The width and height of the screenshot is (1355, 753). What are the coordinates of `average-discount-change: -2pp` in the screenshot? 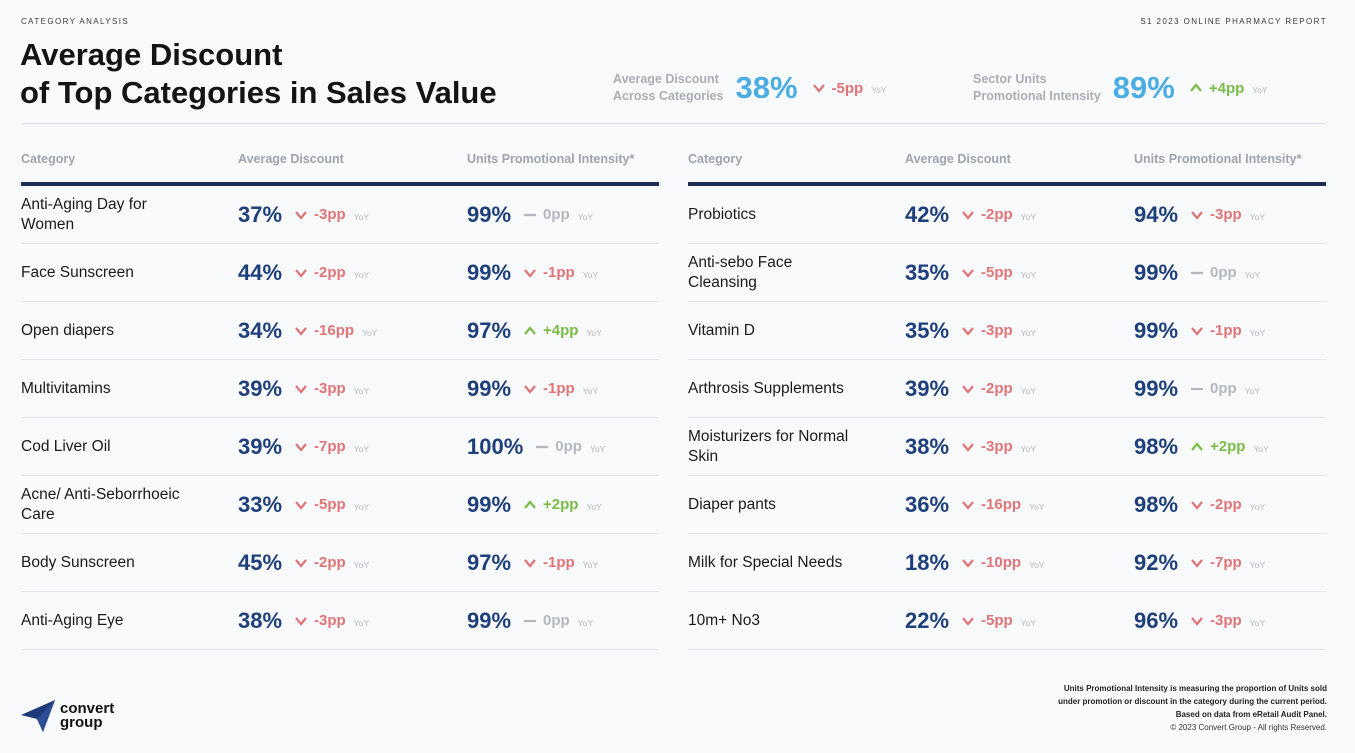 It's located at (987, 214).